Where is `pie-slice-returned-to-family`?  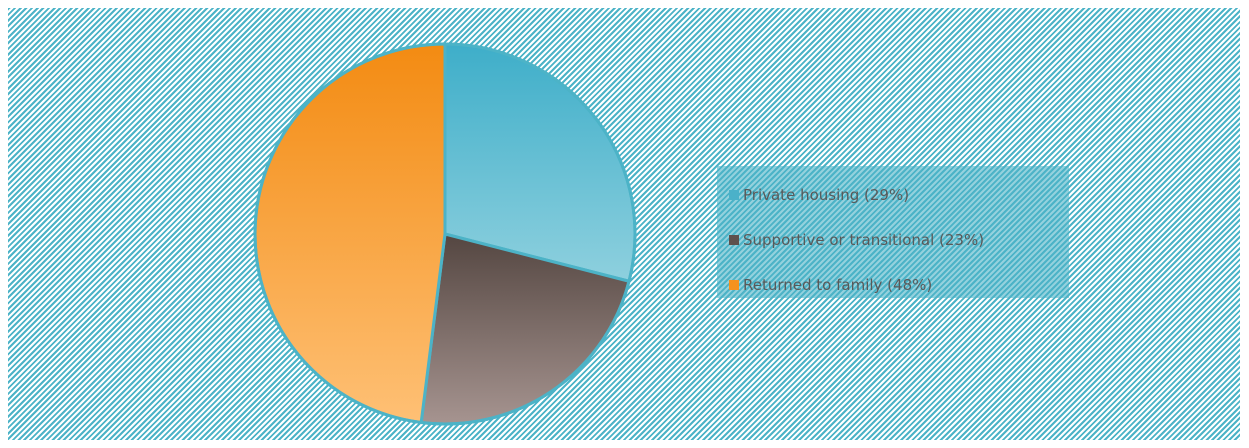
pie-slice-returned-to-family is located at coordinates (350, 233).